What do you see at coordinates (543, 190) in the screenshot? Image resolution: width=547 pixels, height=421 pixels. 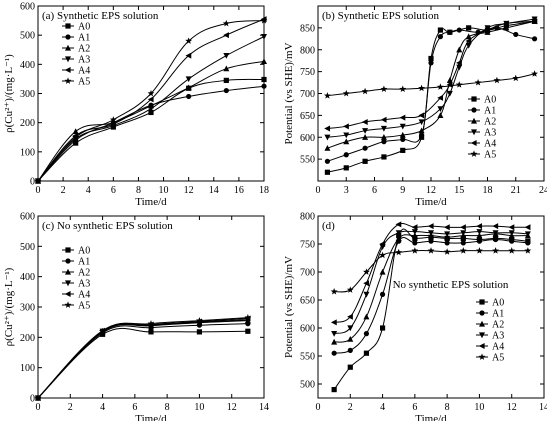 I see `x-tick-label: 24` at bounding box center [543, 190].